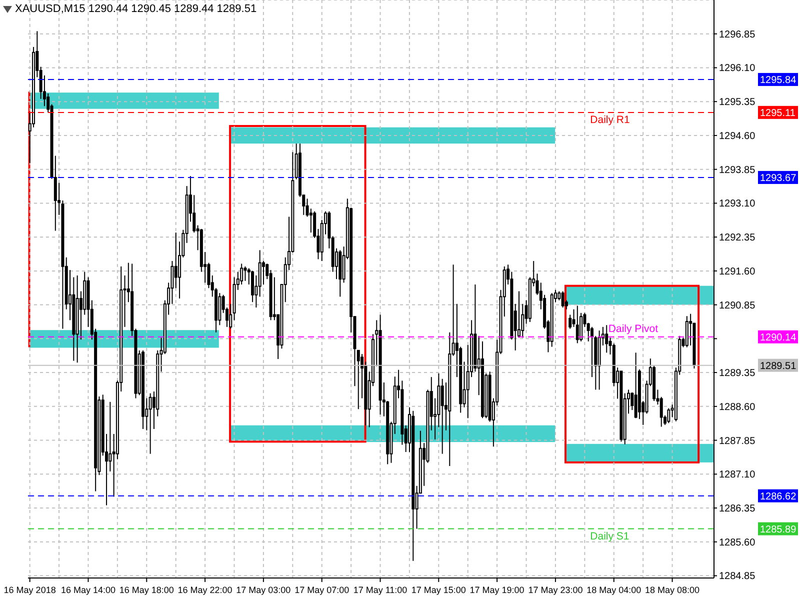 The width and height of the screenshot is (800, 600). What do you see at coordinates (322, 590) in the screenshot?
I see `x-tick-label: 17 May 07:00` at bounding box center [322, 590].